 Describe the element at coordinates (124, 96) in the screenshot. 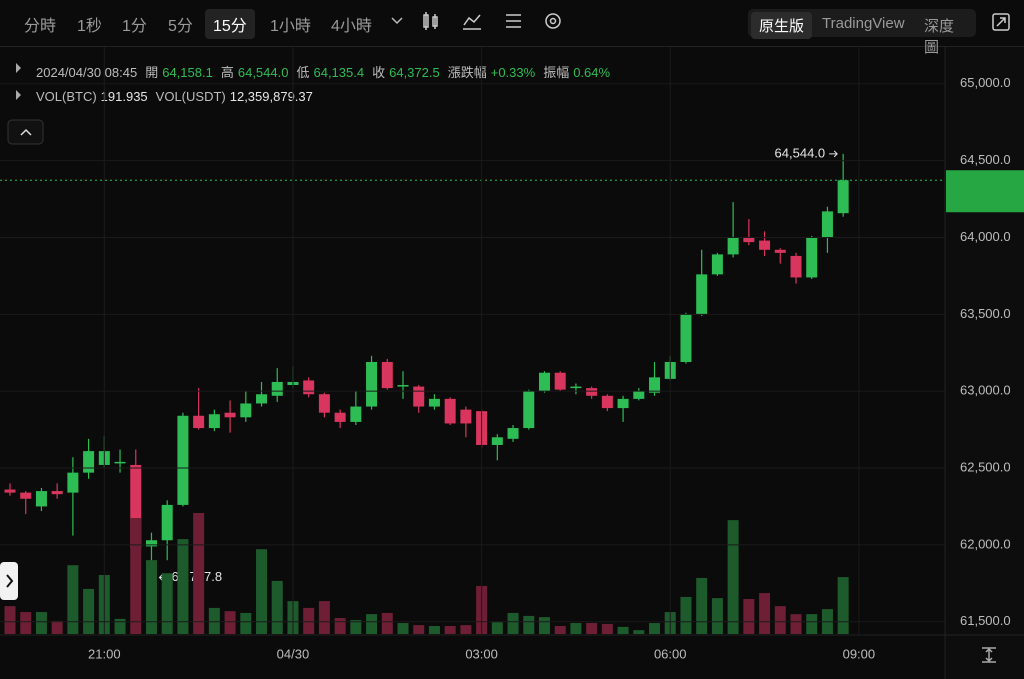

I see `legend-value: 191.935` at that location.